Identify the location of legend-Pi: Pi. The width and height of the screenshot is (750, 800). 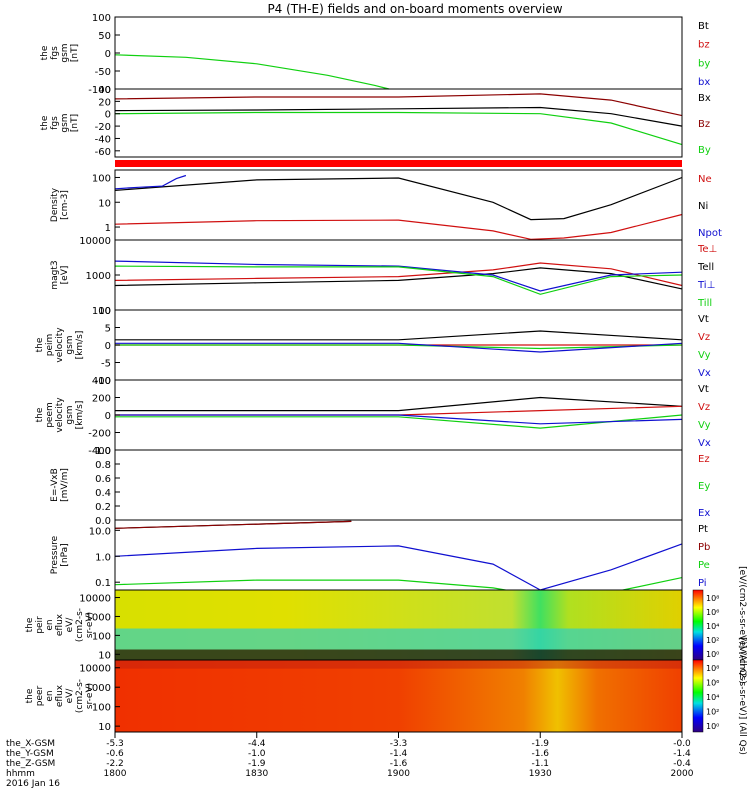
(702, 583).